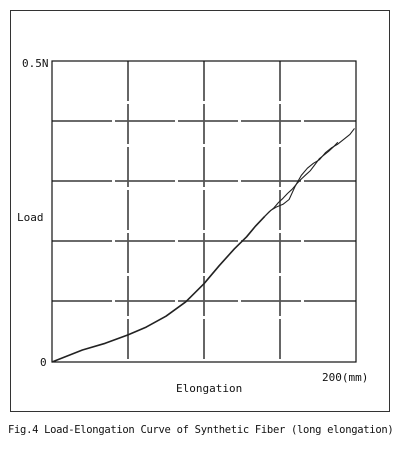 This screenshot has width=400, height=470. What do you see at coordinates (30, 217) in the screenshot?
I see `y-axis-label: Load` at bounding box center [30, 217].